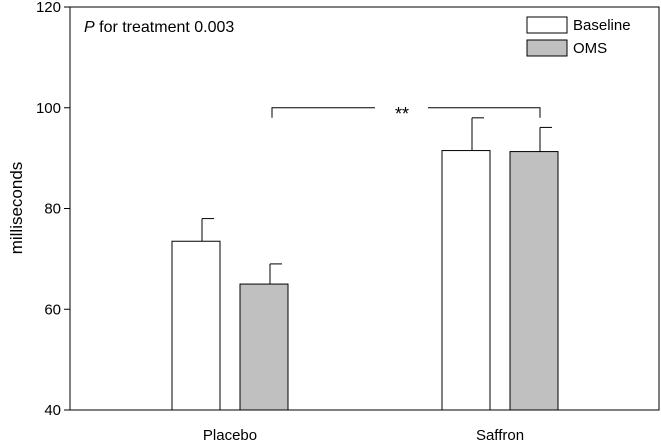 The height and width of the screenshot is (442, 661). What do you see at coordinates (165, 27) in the screenshot?
I see `p-value-text: for treatment 0.003` at bounding box center [165, 27].